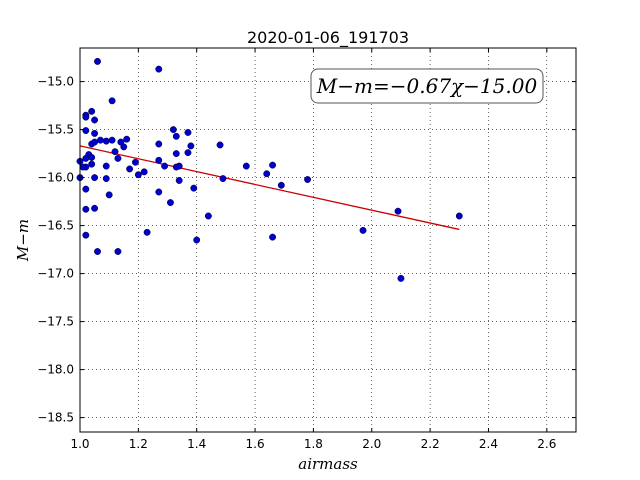 Image resolution: width=640 pixels, height=480 pixels. I want to click on fit-line-layer, so click(269, 188).